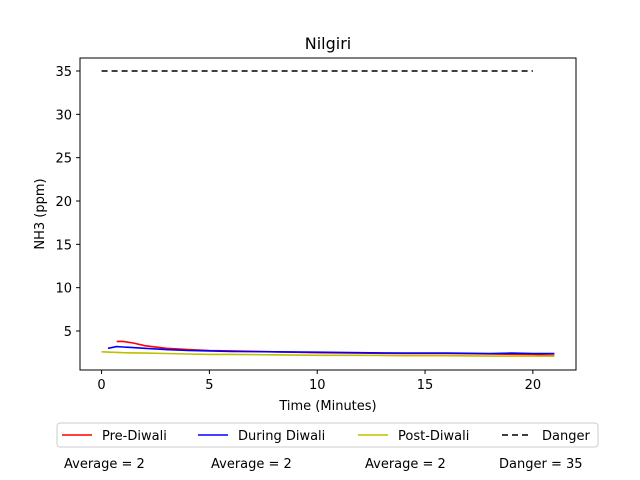 Image resolution: width=640 pixels, height=480 pixels. I want to click on legend-label-post-diwali: Post-Diwali, so click(433, 436).